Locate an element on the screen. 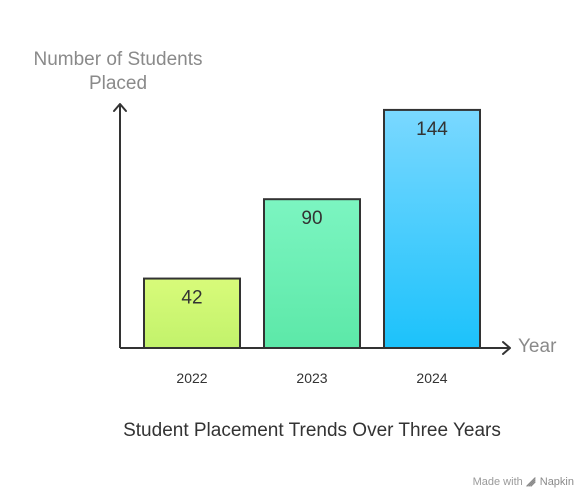 This screenshot has width=588, height=502. y-axis-arrow-icon is located at coordinates (120, 107).